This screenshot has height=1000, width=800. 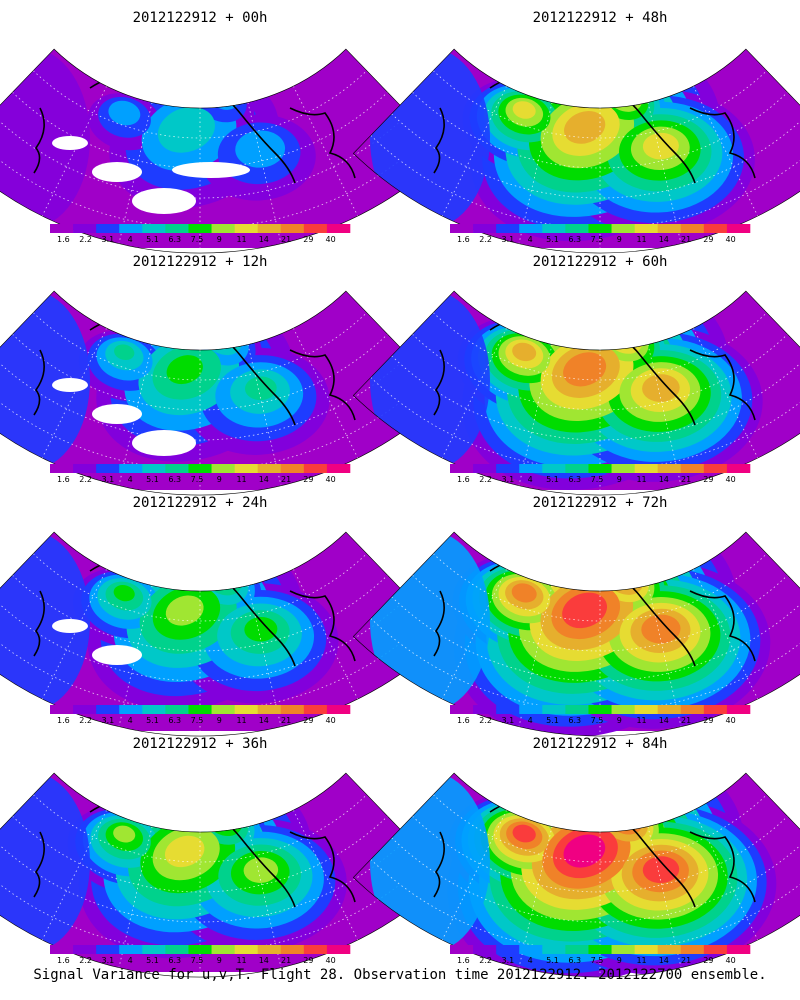 What do you see at coordinates (600, 262) in the screenshot?
I see `panel-title: 2012122912 + 60h` at bounding box center [600, 262].